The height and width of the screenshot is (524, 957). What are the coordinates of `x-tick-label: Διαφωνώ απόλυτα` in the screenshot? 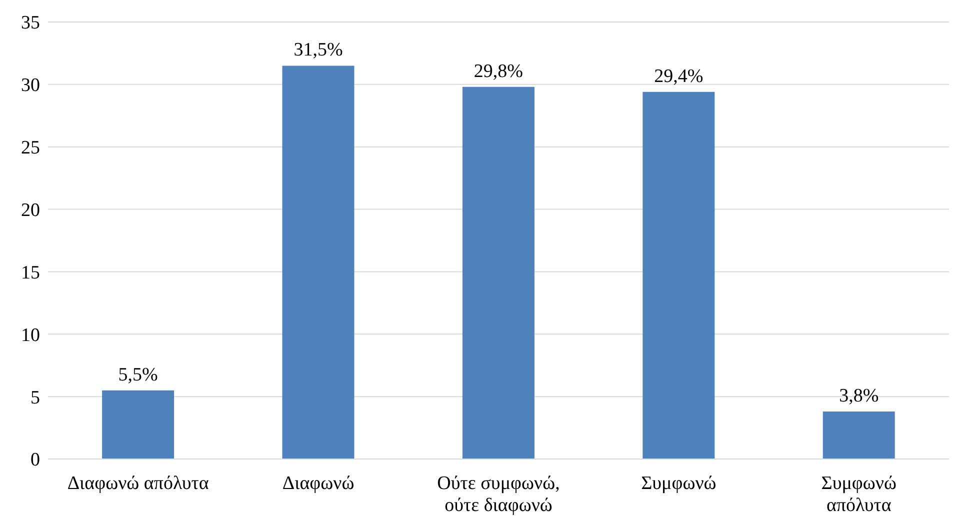 It's located at (138, 483).